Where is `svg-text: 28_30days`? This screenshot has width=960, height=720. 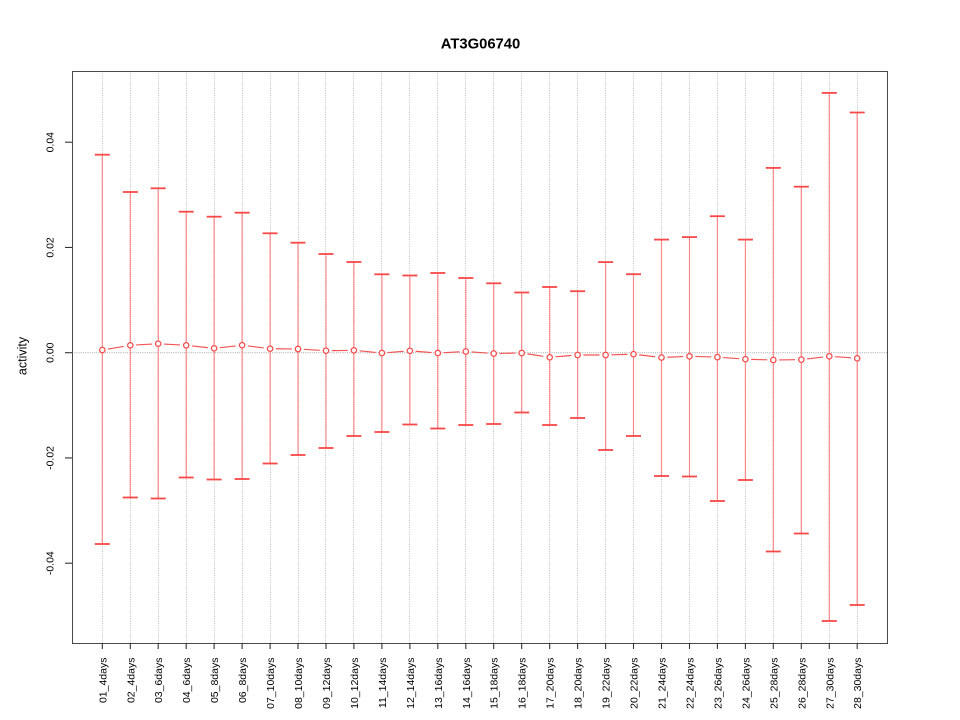 svg-text: 28_30days is located at coordinates (858, 683).